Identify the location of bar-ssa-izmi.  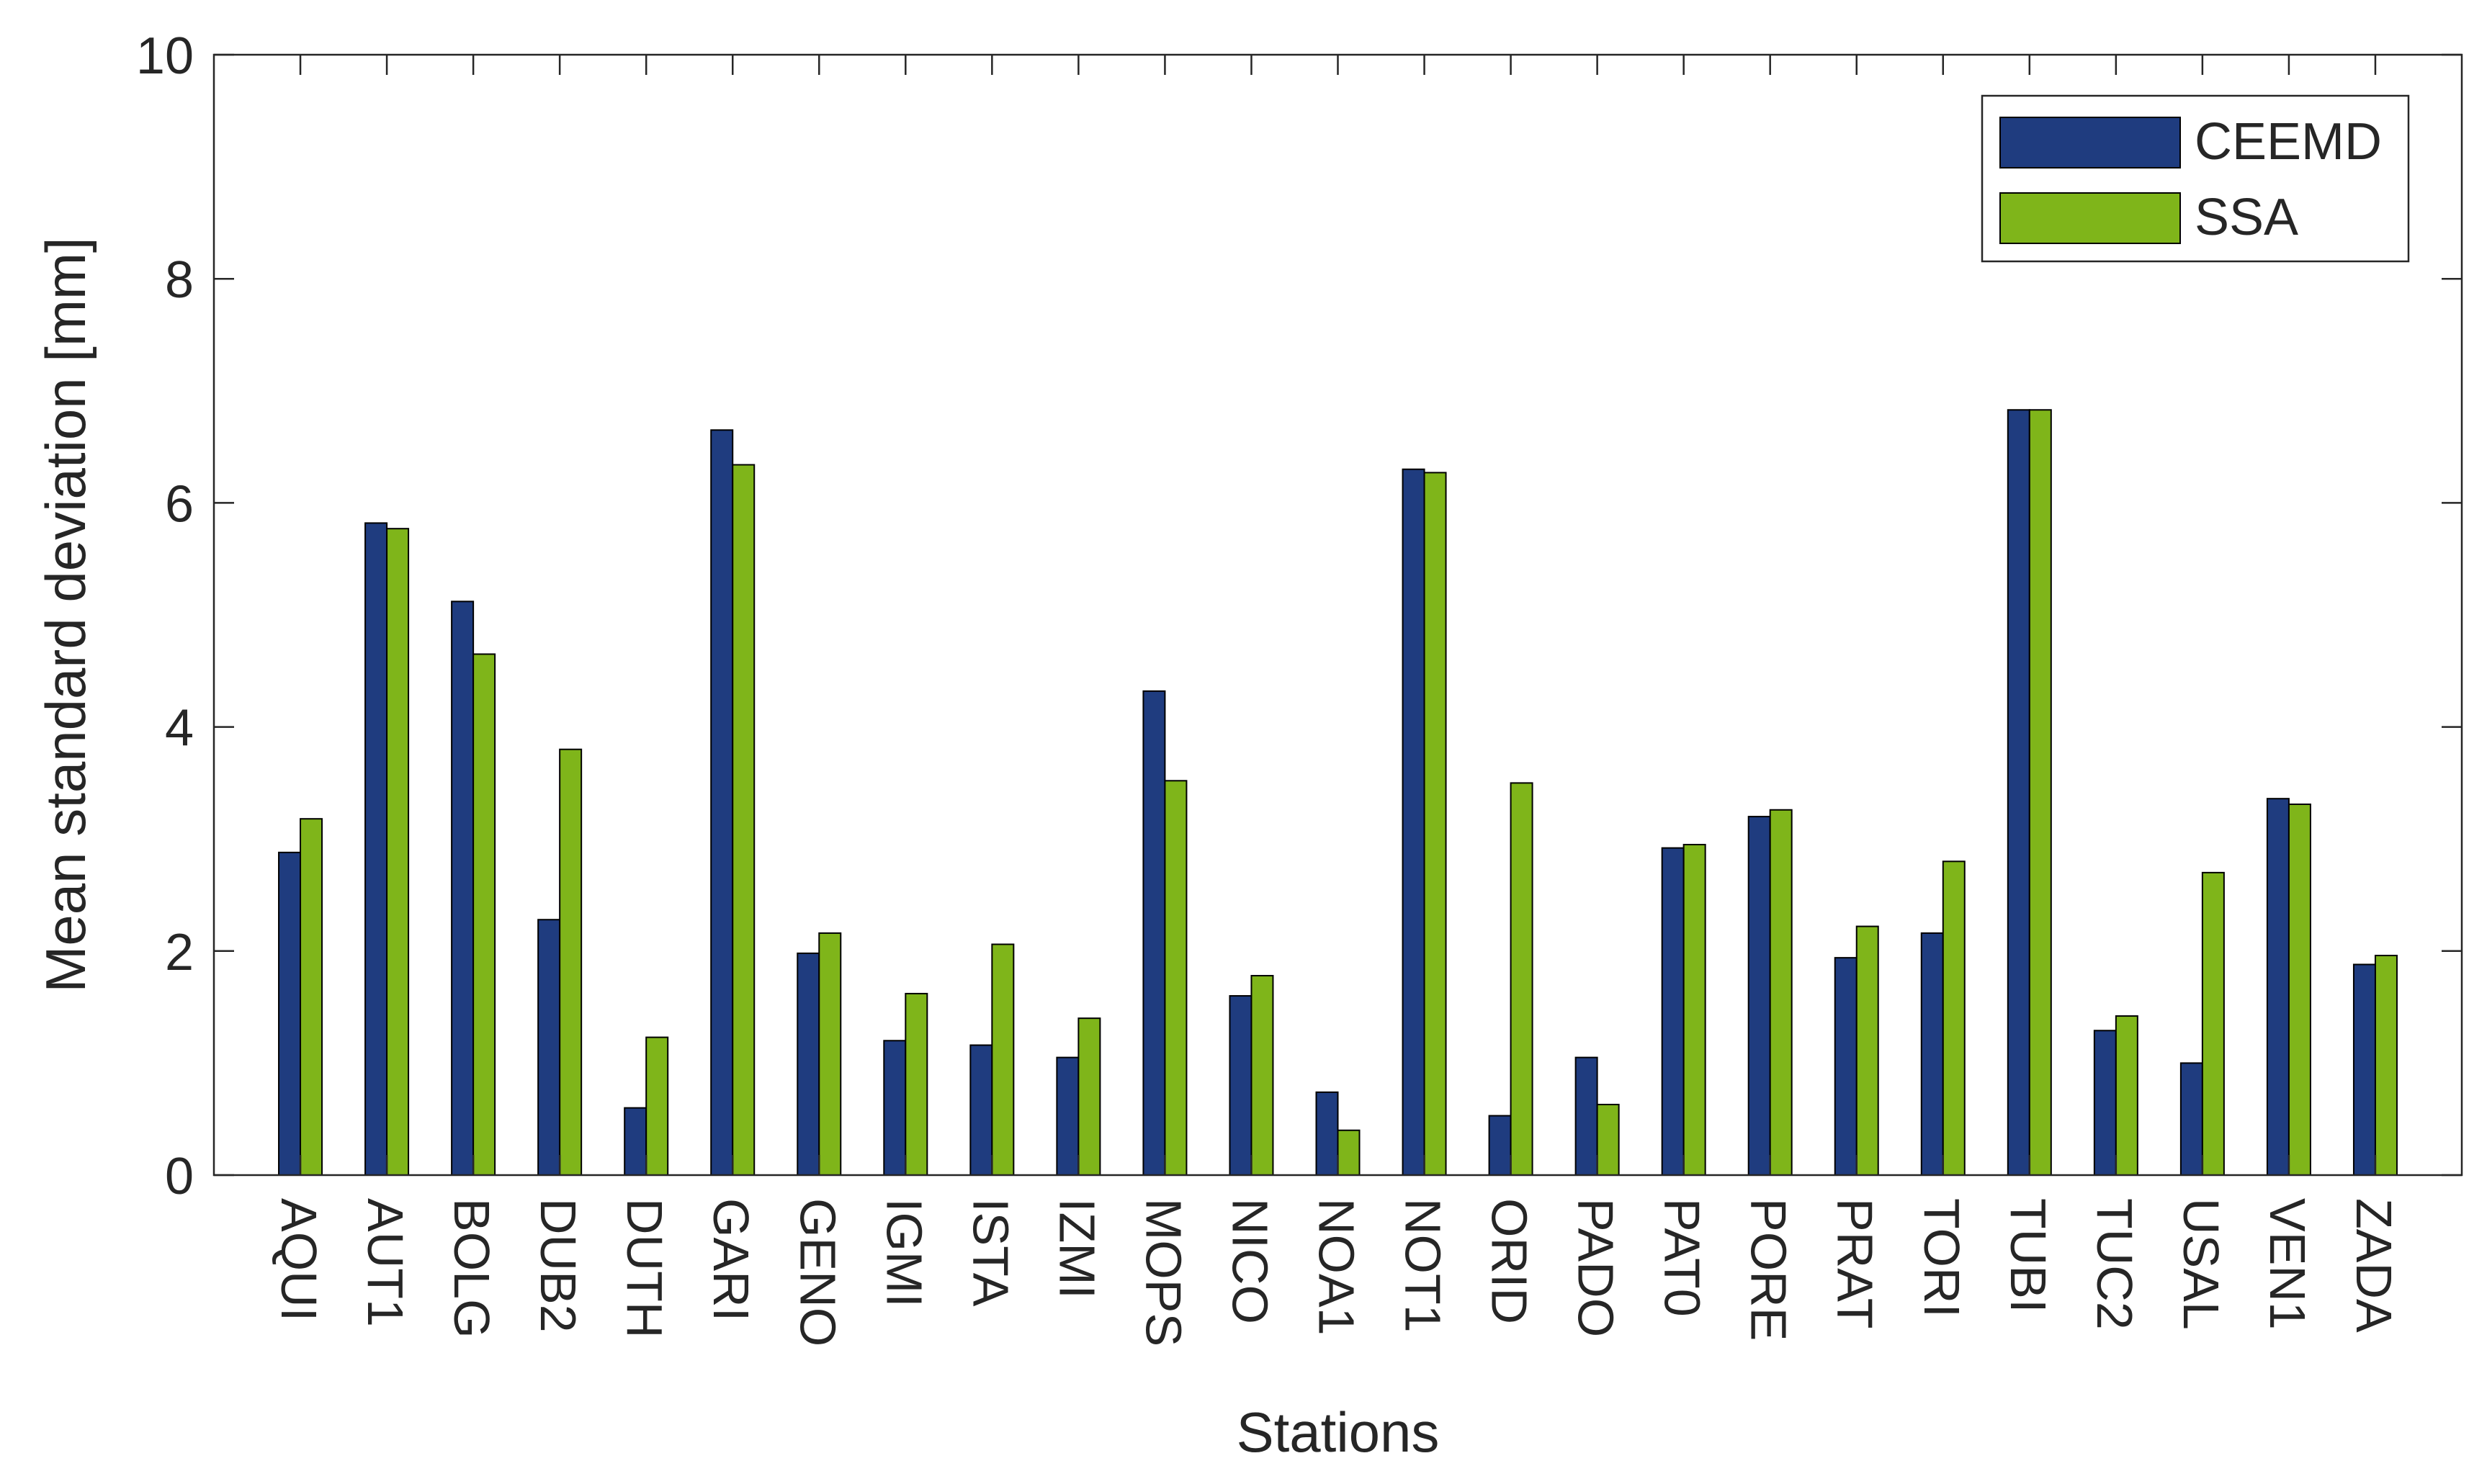
(1089, 1097).